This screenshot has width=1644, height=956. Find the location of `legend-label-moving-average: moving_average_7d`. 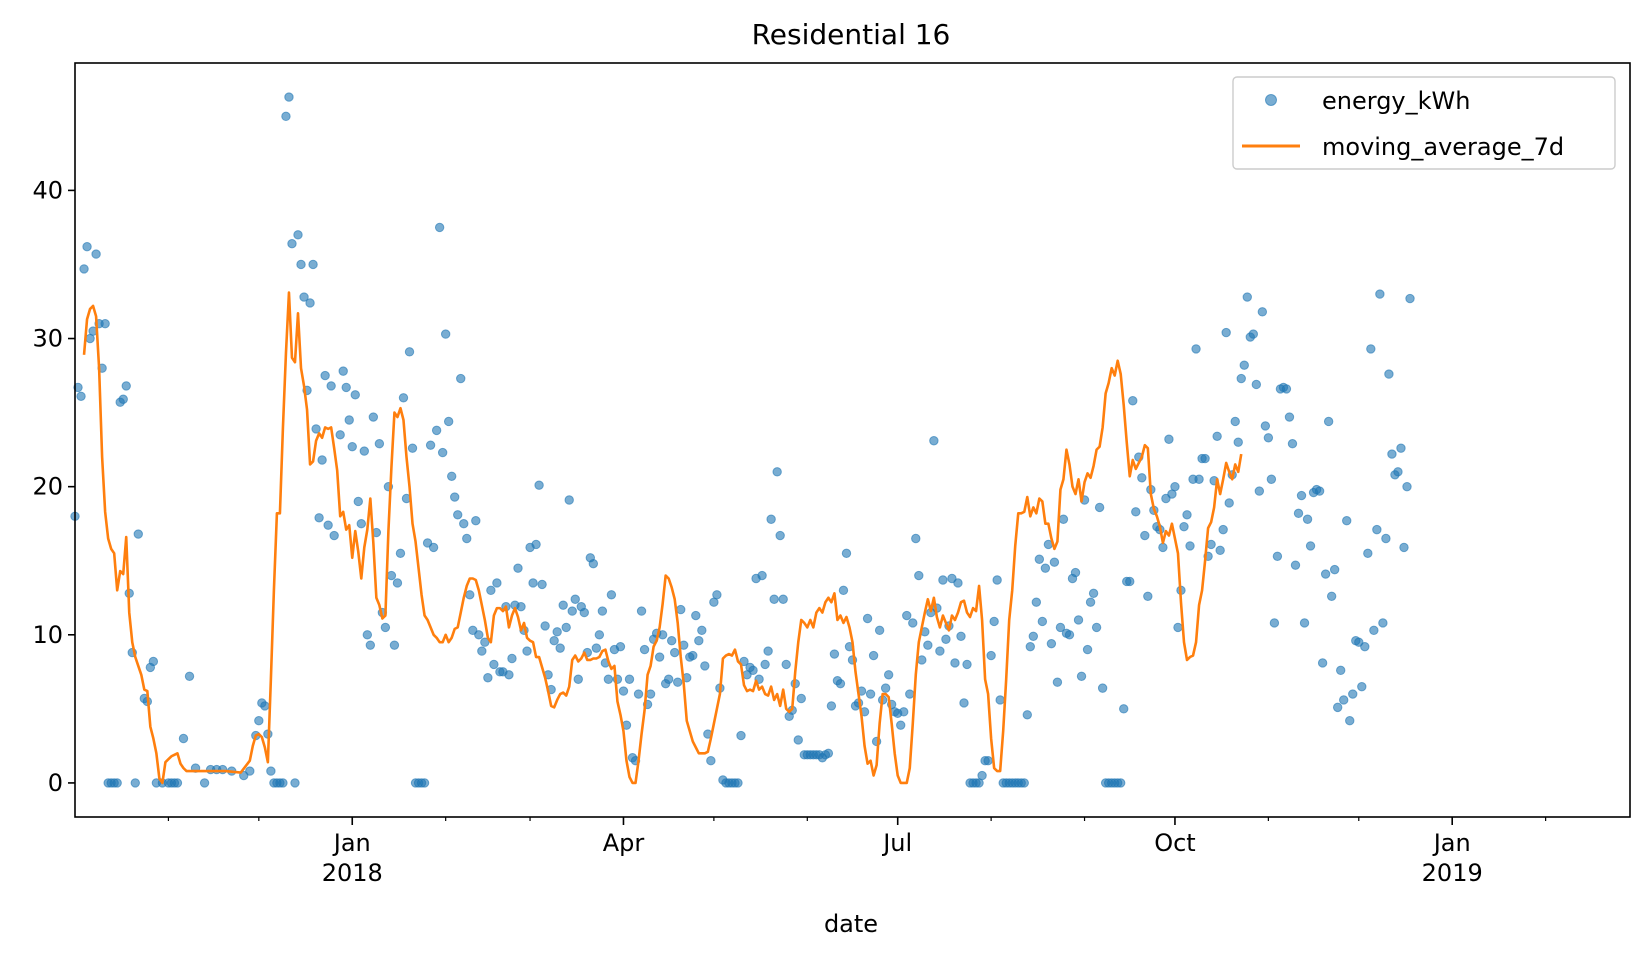

legend-label-moving-average: moving_average_7d is located at coordinates (1443, 147).